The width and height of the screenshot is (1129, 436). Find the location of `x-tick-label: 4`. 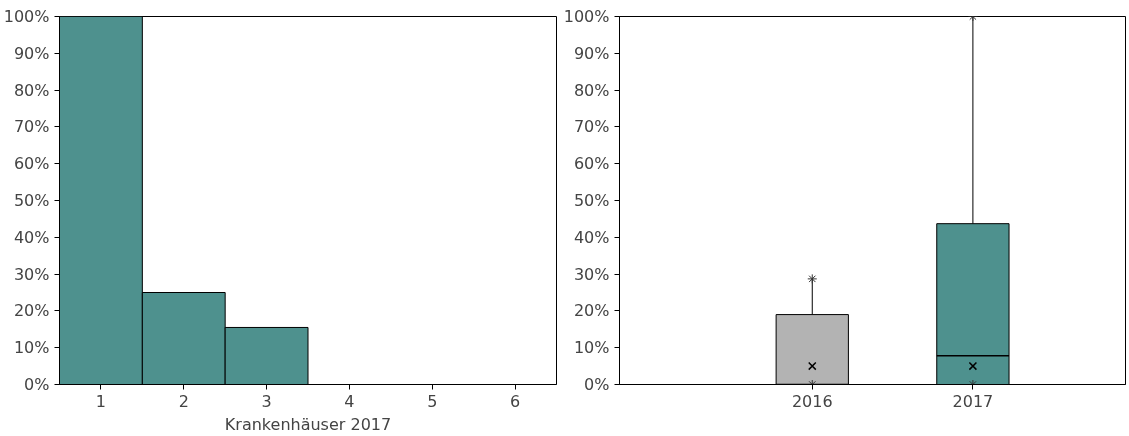

x-tick-label: 4 is located at coordinates (349, 401).